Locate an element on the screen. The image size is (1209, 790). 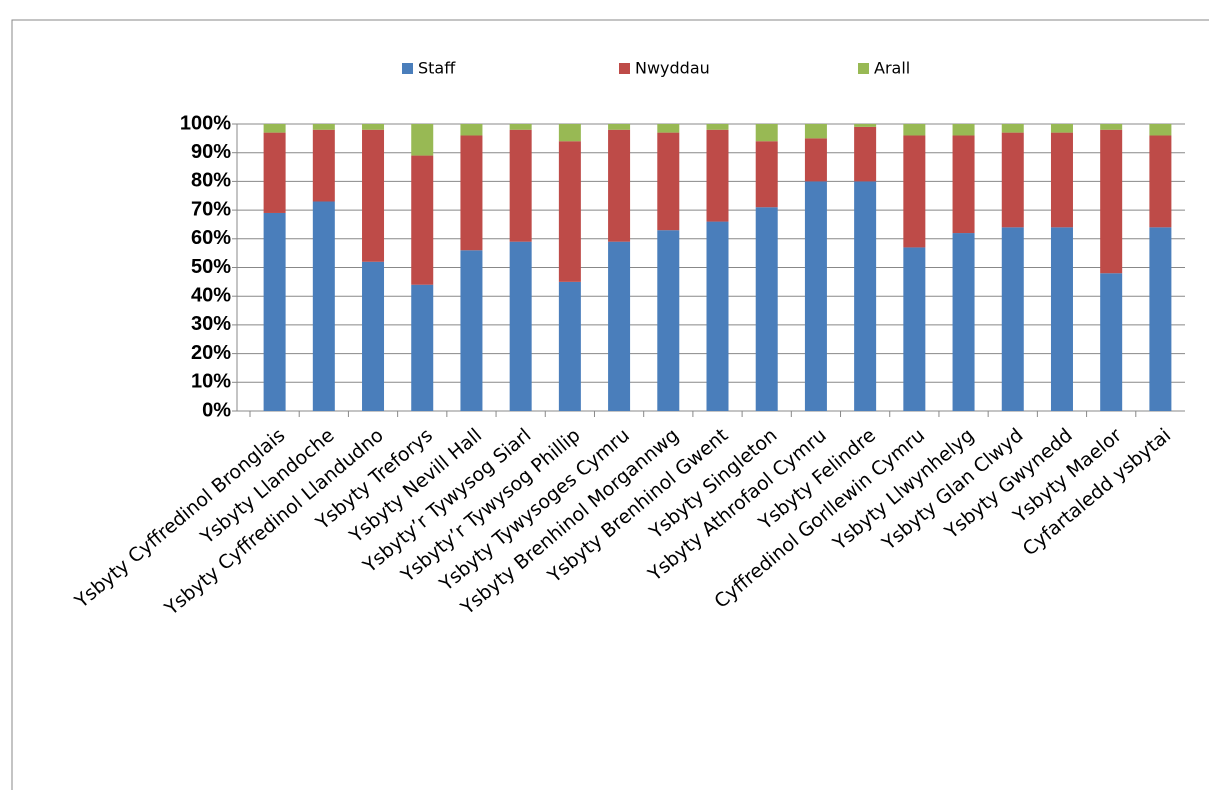
y-tick-label: 100% is located at coordinates (205, 123).